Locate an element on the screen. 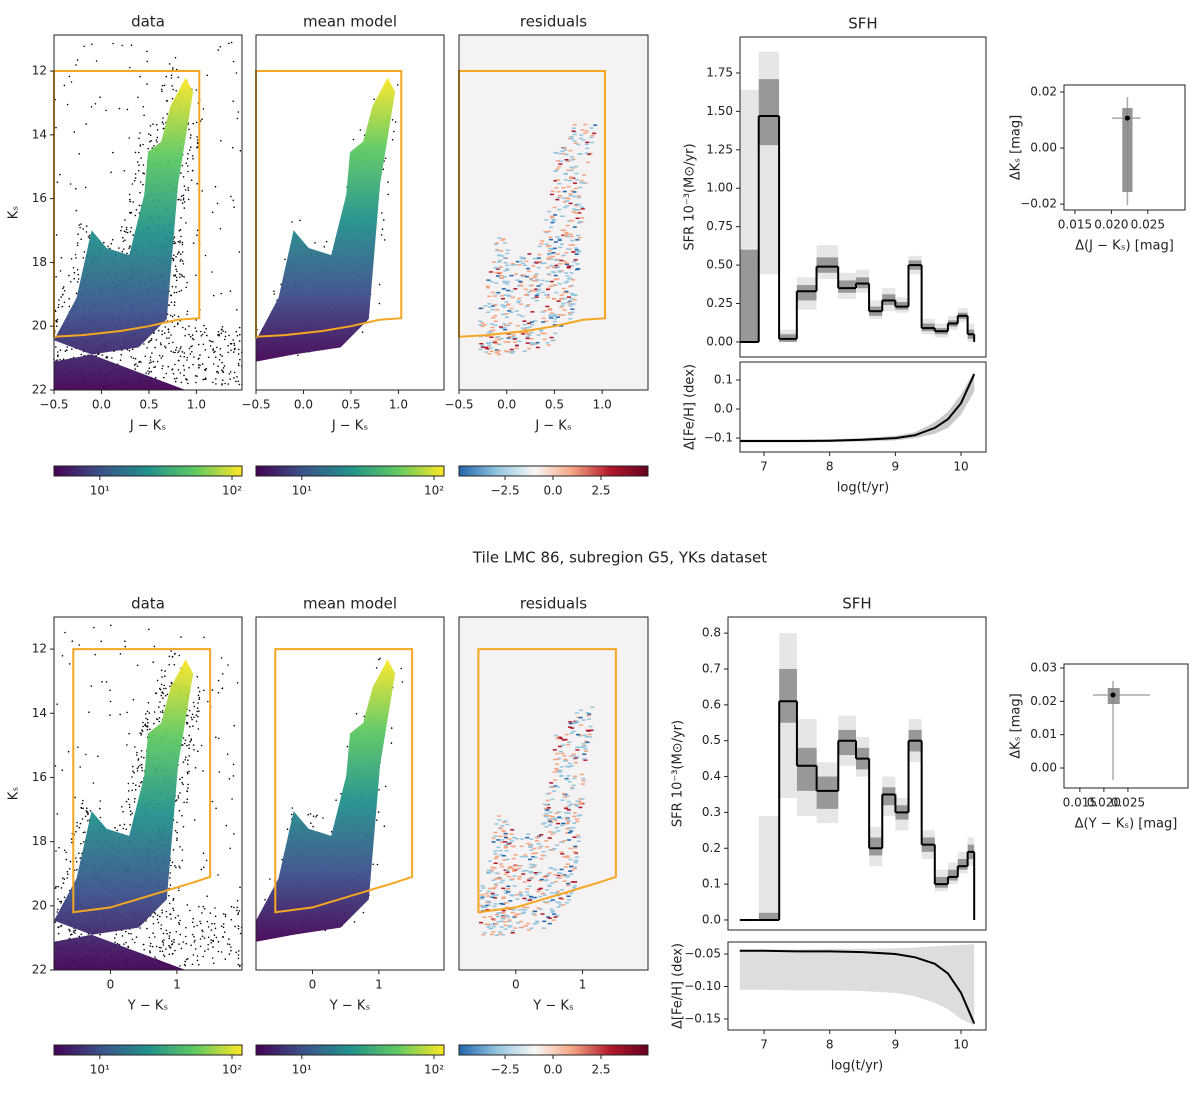 Image resolution: width=1200 pixels, height=1093 pixels. x-tick-label: 0.015 is located at coordinates (1075, 225).